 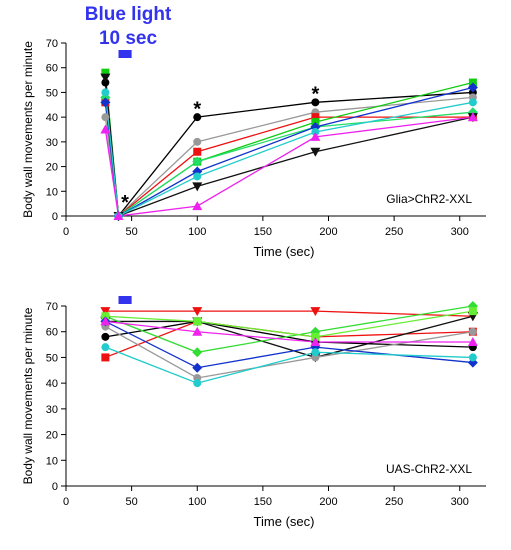 What do you see at coordinates (128, 38) in the screenshot?
I see `stimulus-duration: 10 sec` at bounding box center [128, 38].